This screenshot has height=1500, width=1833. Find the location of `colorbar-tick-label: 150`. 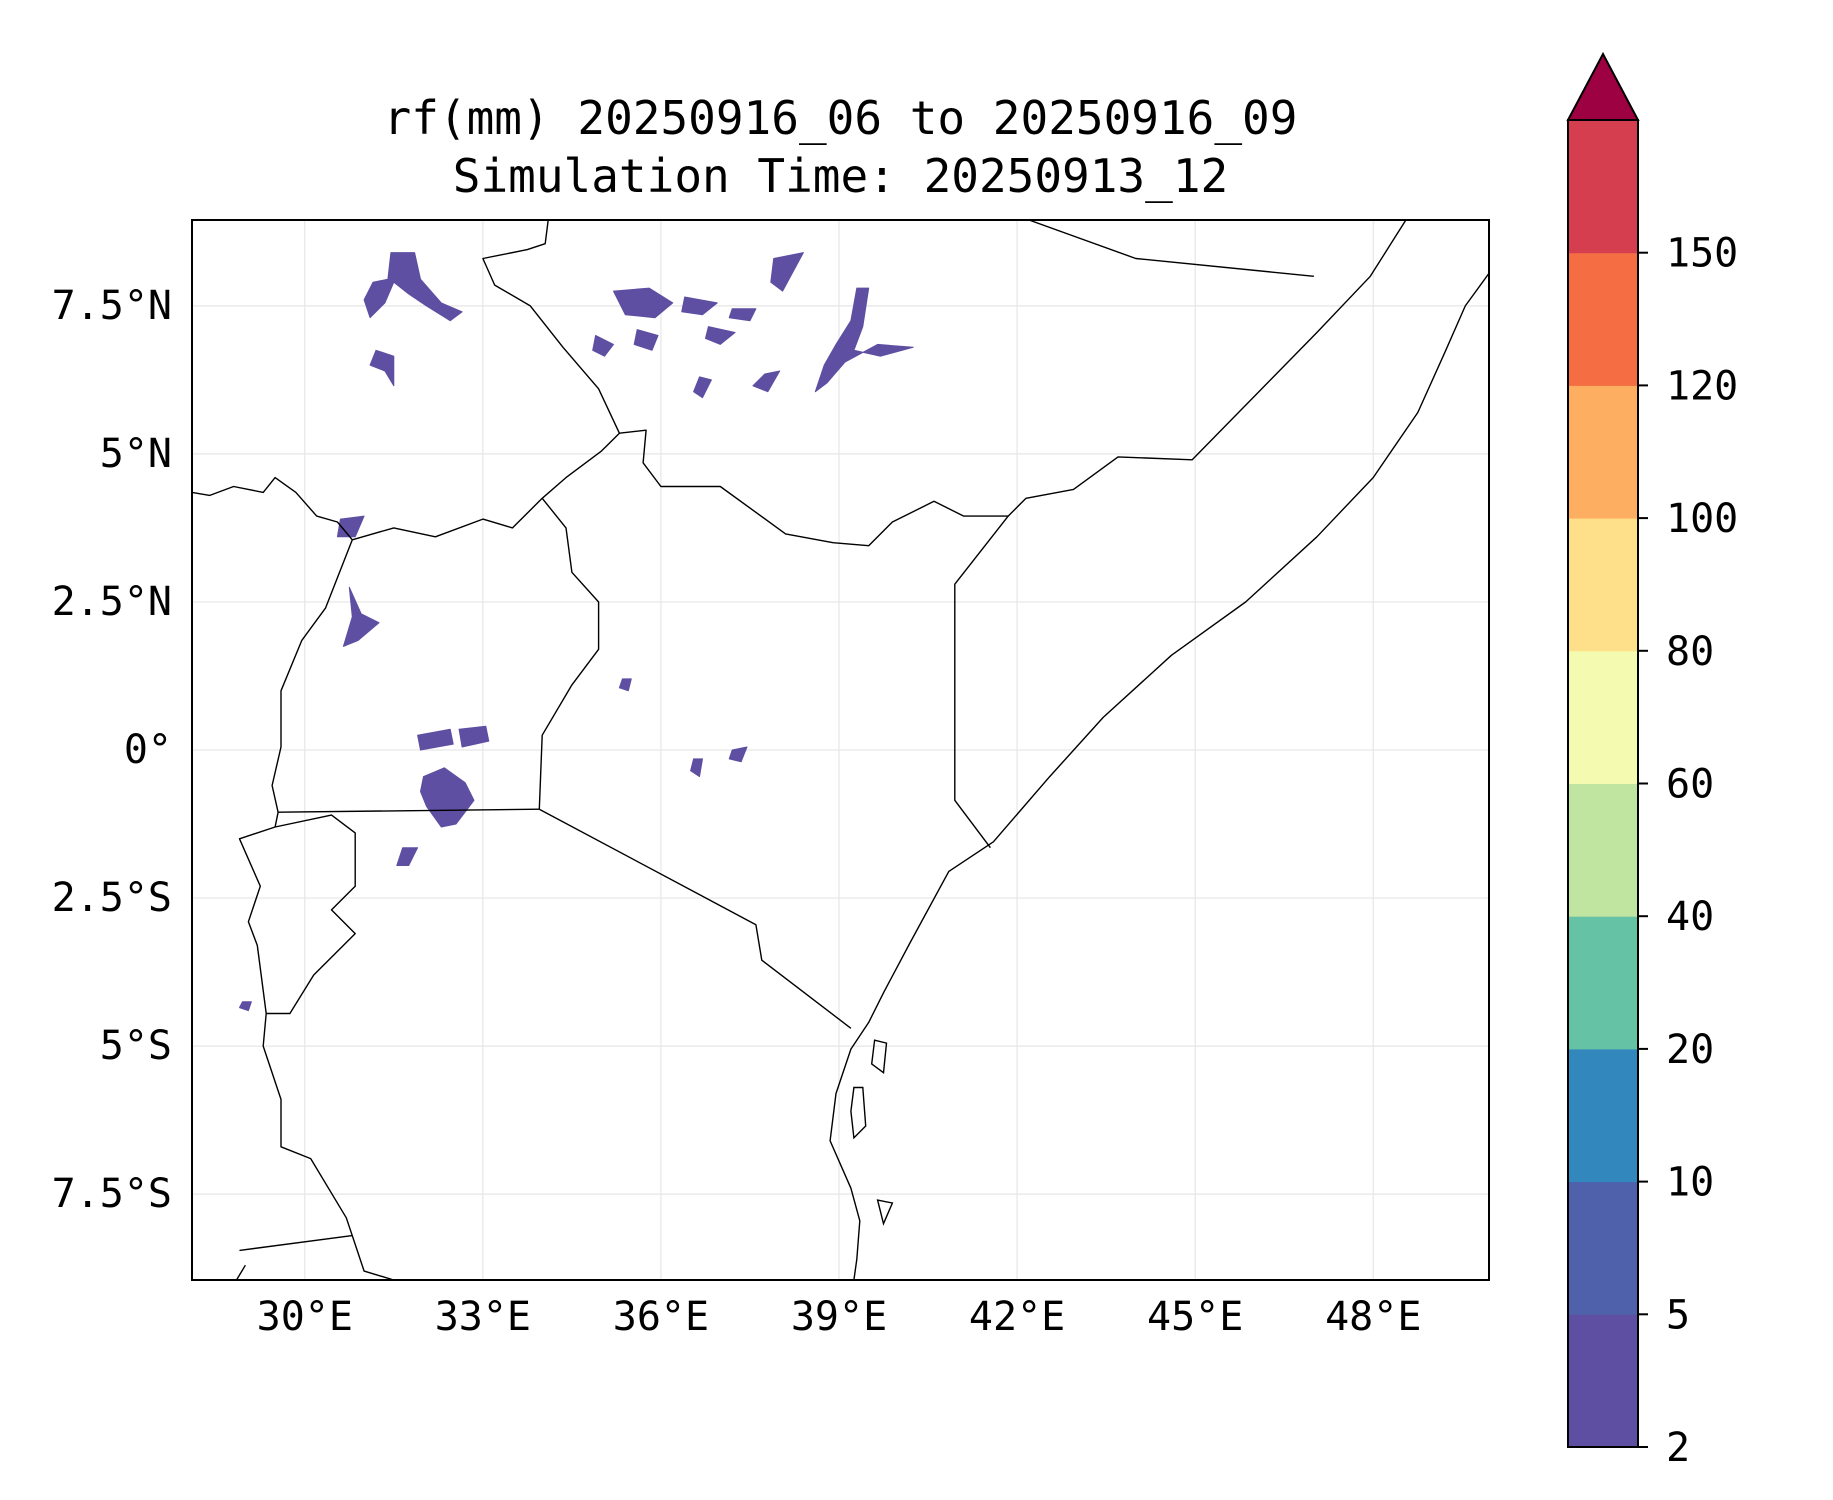

colorbar-tick-label: 150 is located at coordinates (1702, 254).